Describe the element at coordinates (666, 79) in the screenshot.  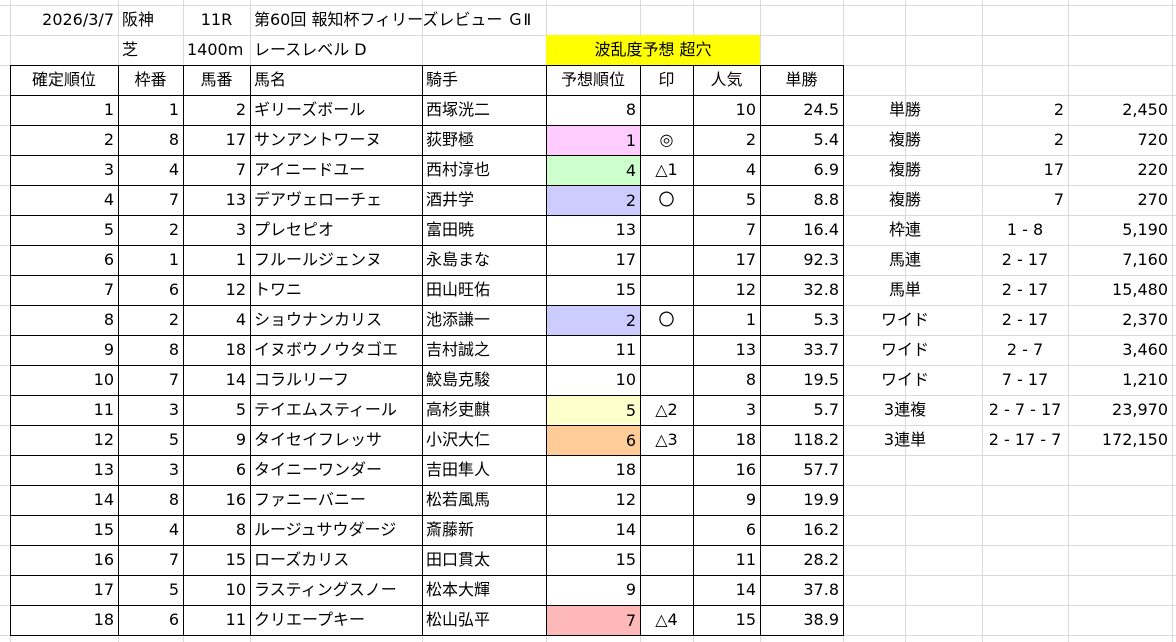
I see `column-header: 印` at that location.